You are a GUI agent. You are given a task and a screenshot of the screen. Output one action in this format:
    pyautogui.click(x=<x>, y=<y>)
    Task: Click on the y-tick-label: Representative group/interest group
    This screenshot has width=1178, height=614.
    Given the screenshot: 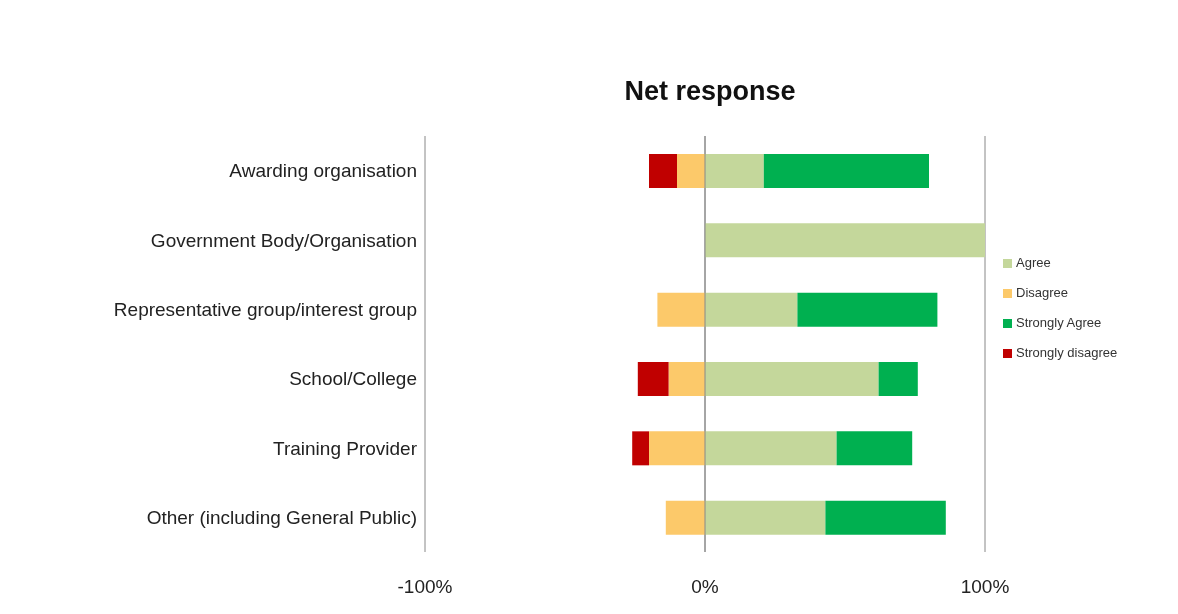 What is the action you would take?
    pyautogui.click(x=265, y=310)
    